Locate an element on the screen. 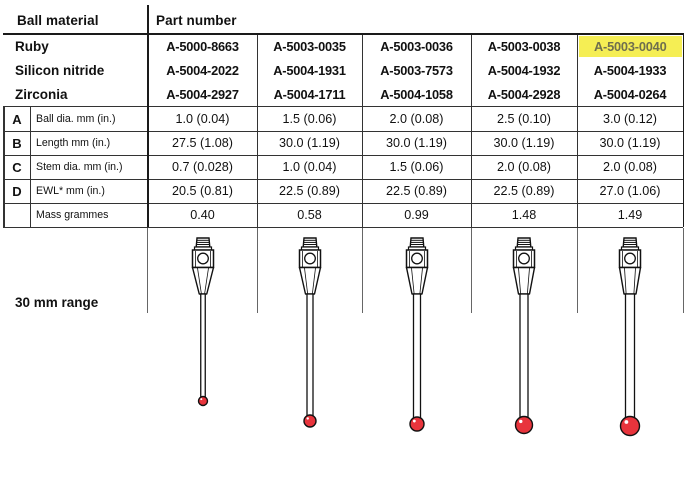  part-number-cell: A-5003-0038 is located at coordinates (524, 46).